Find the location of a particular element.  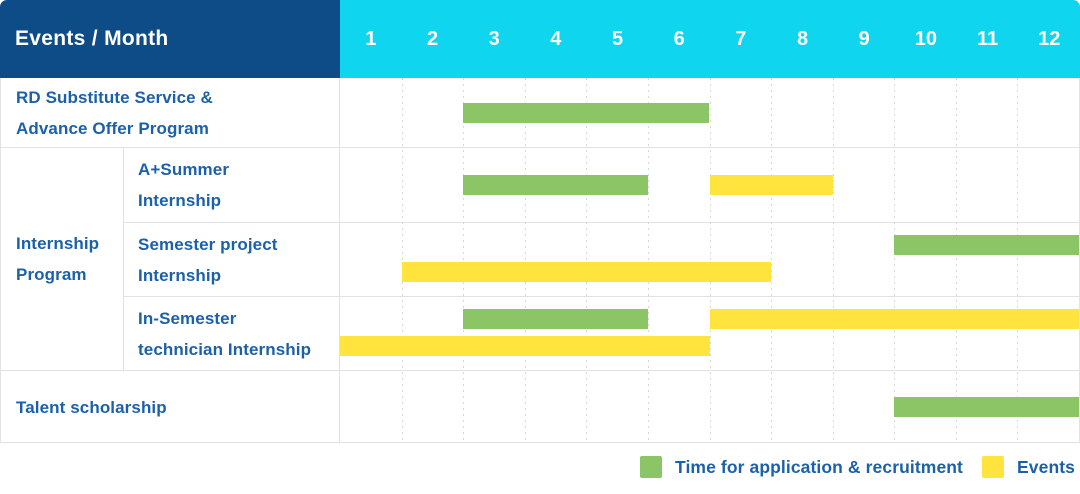

chart-area-talent-scholarship is located at coordinates (709, 407).